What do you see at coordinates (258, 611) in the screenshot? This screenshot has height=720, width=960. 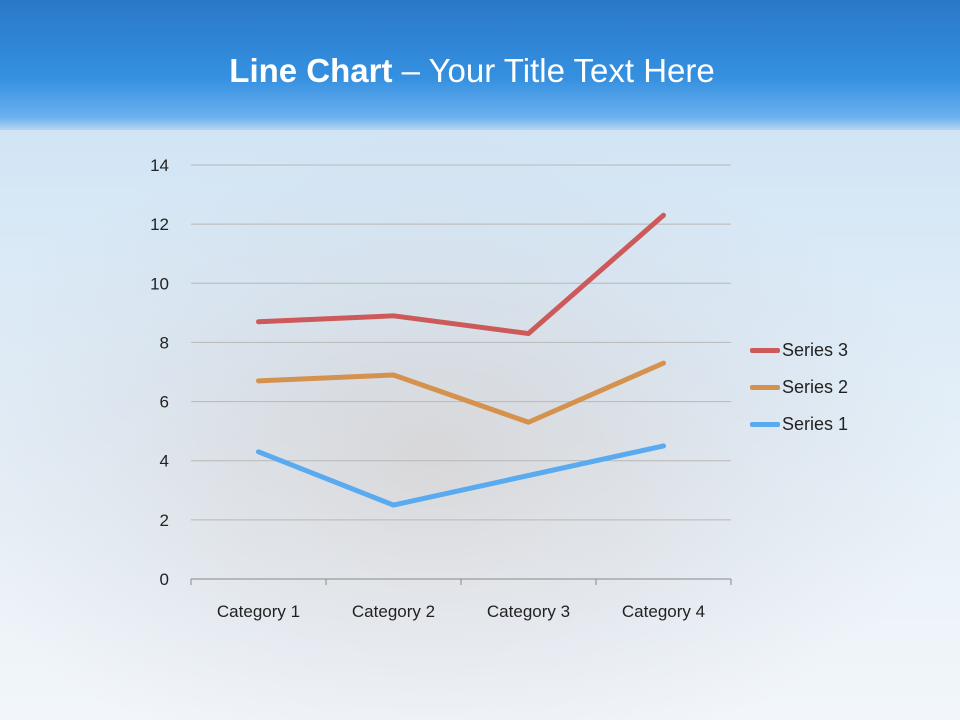 I see `x-tick-label: Category 1` at bounding box center [258, 611].